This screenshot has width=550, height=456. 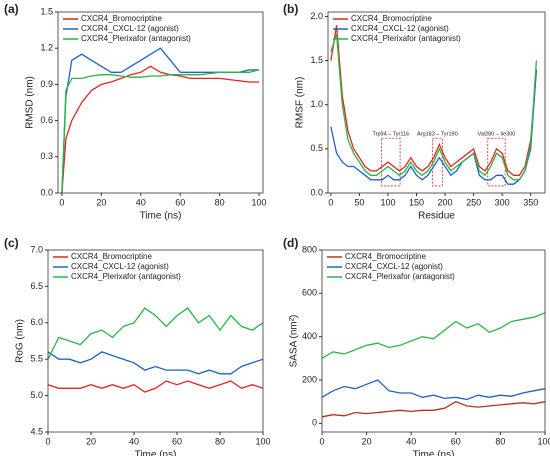 What do you see at coordinates (300, 103) in the screenshot?
I see `y-axis-title: RMSF (nm)` at bounding box center [300, 103].